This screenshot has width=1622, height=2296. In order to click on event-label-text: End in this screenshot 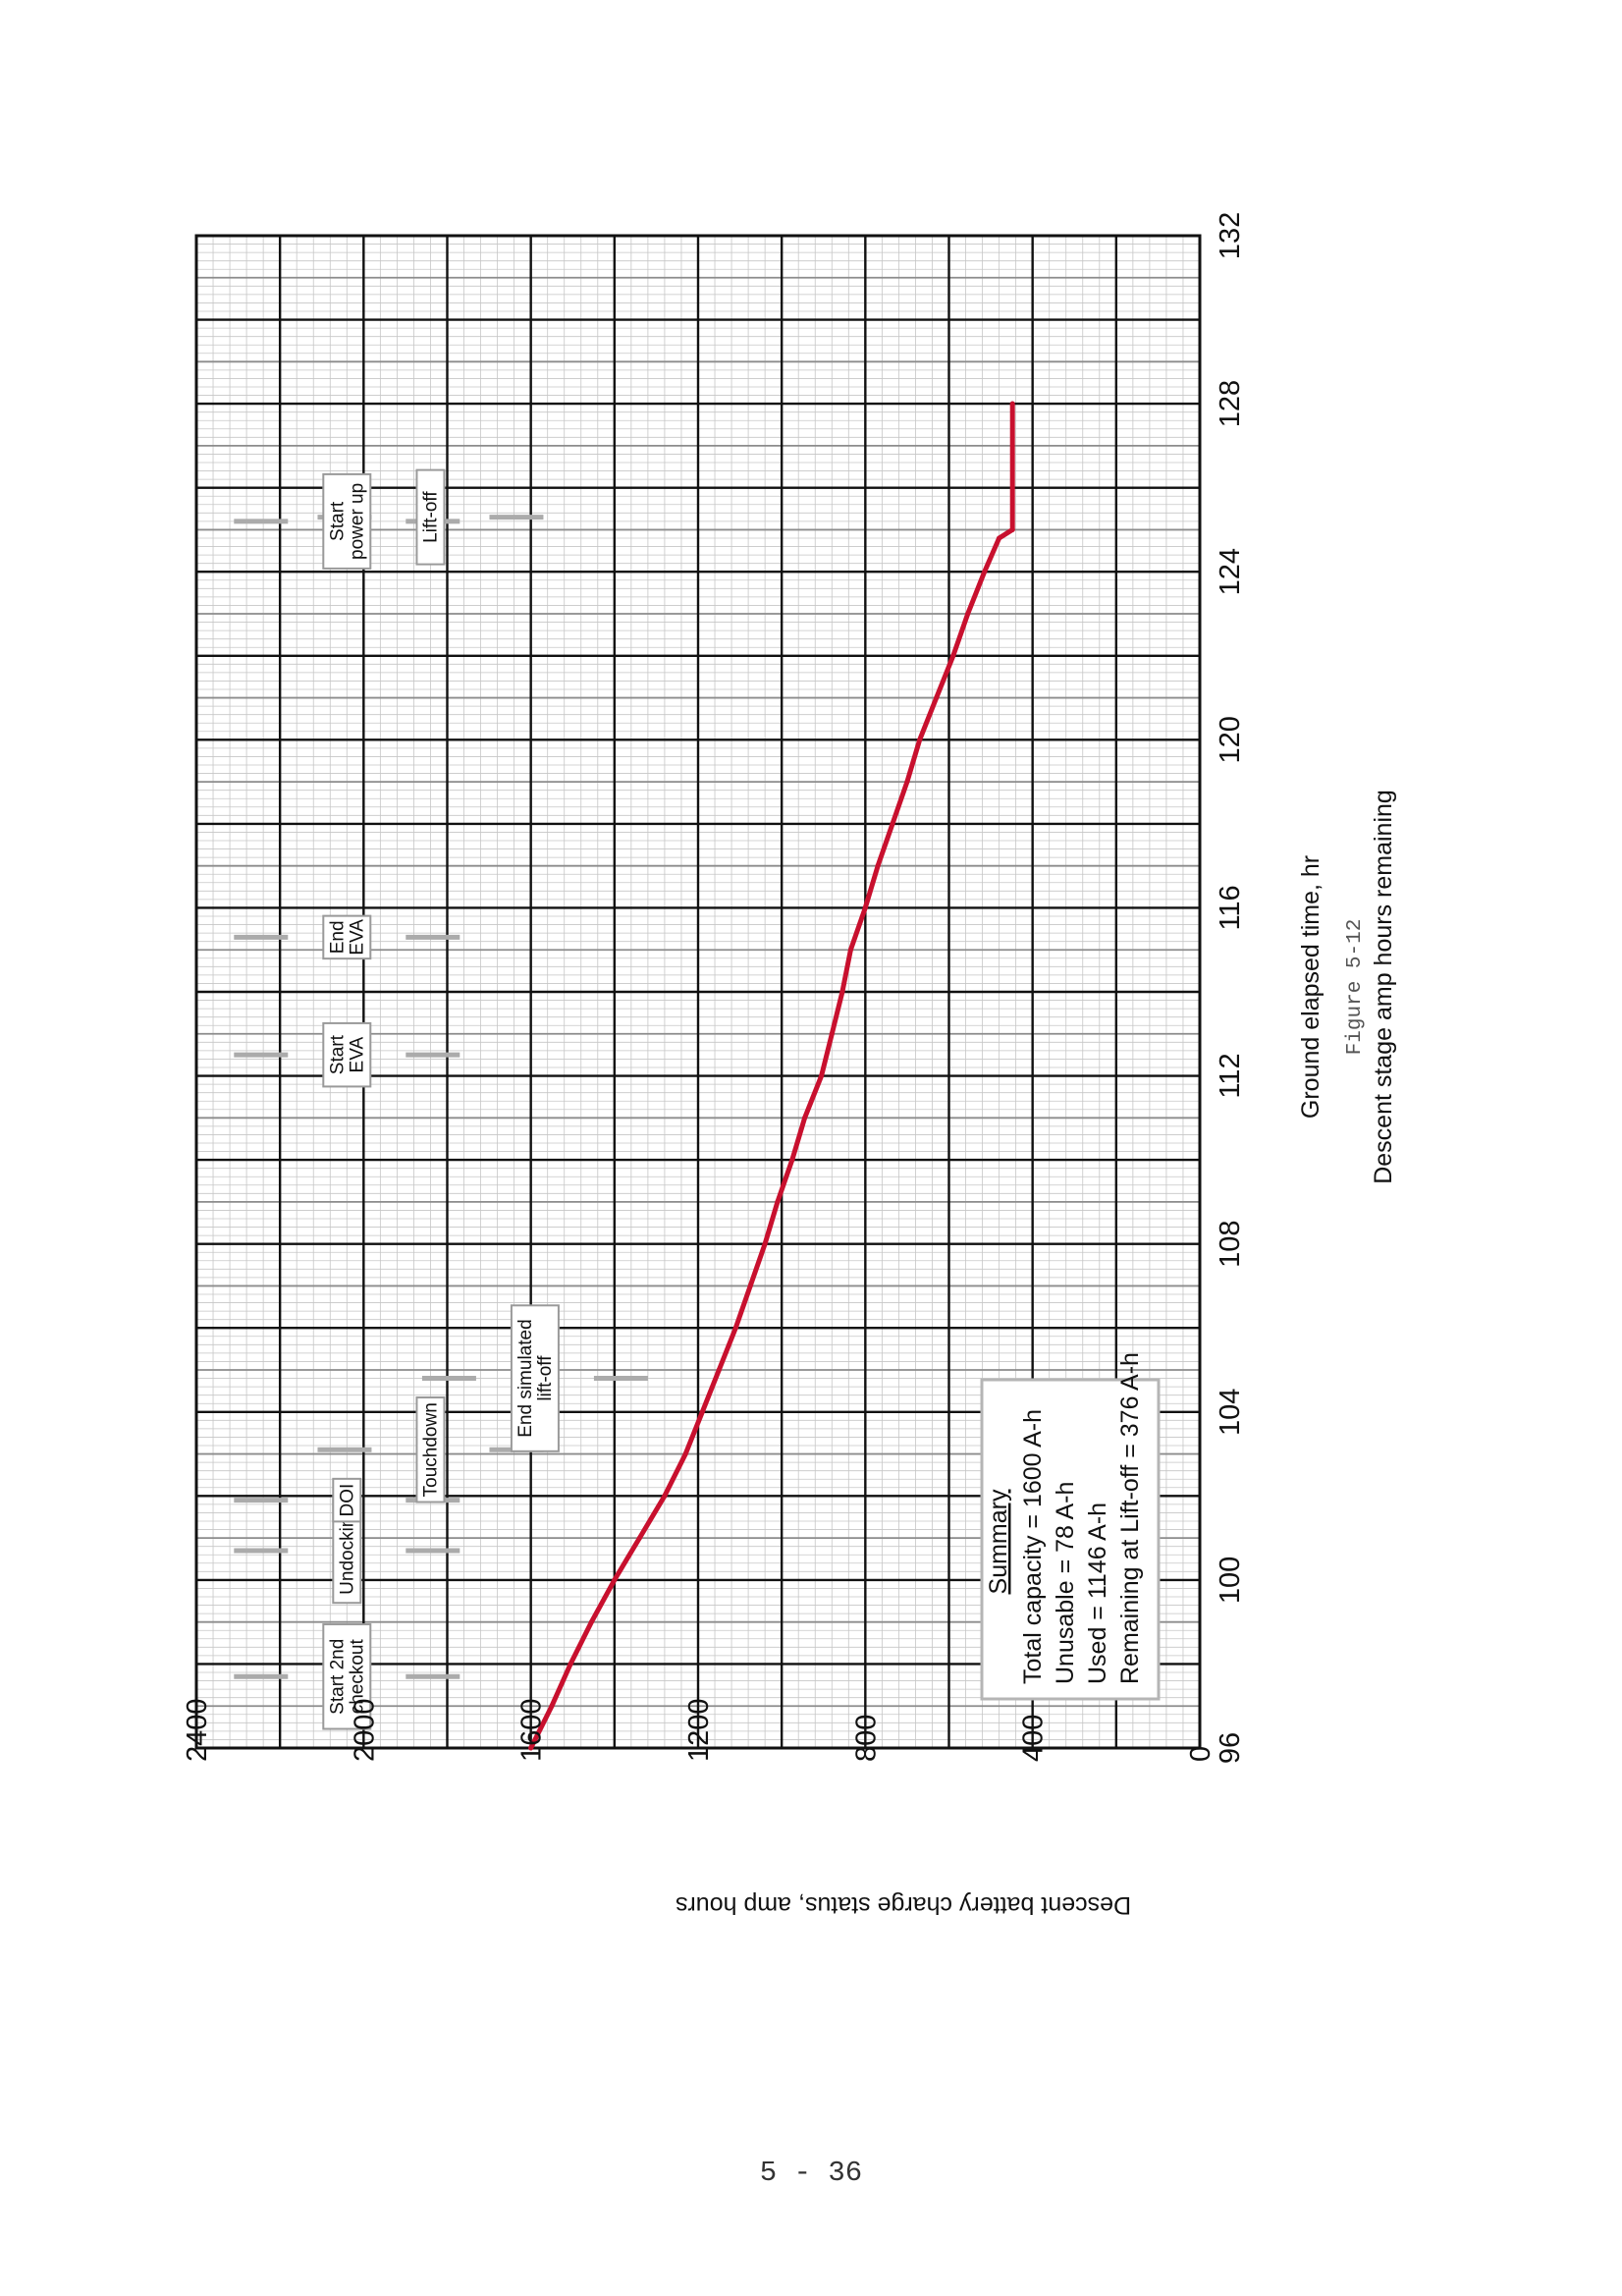, I will do `click(337, 937)`.